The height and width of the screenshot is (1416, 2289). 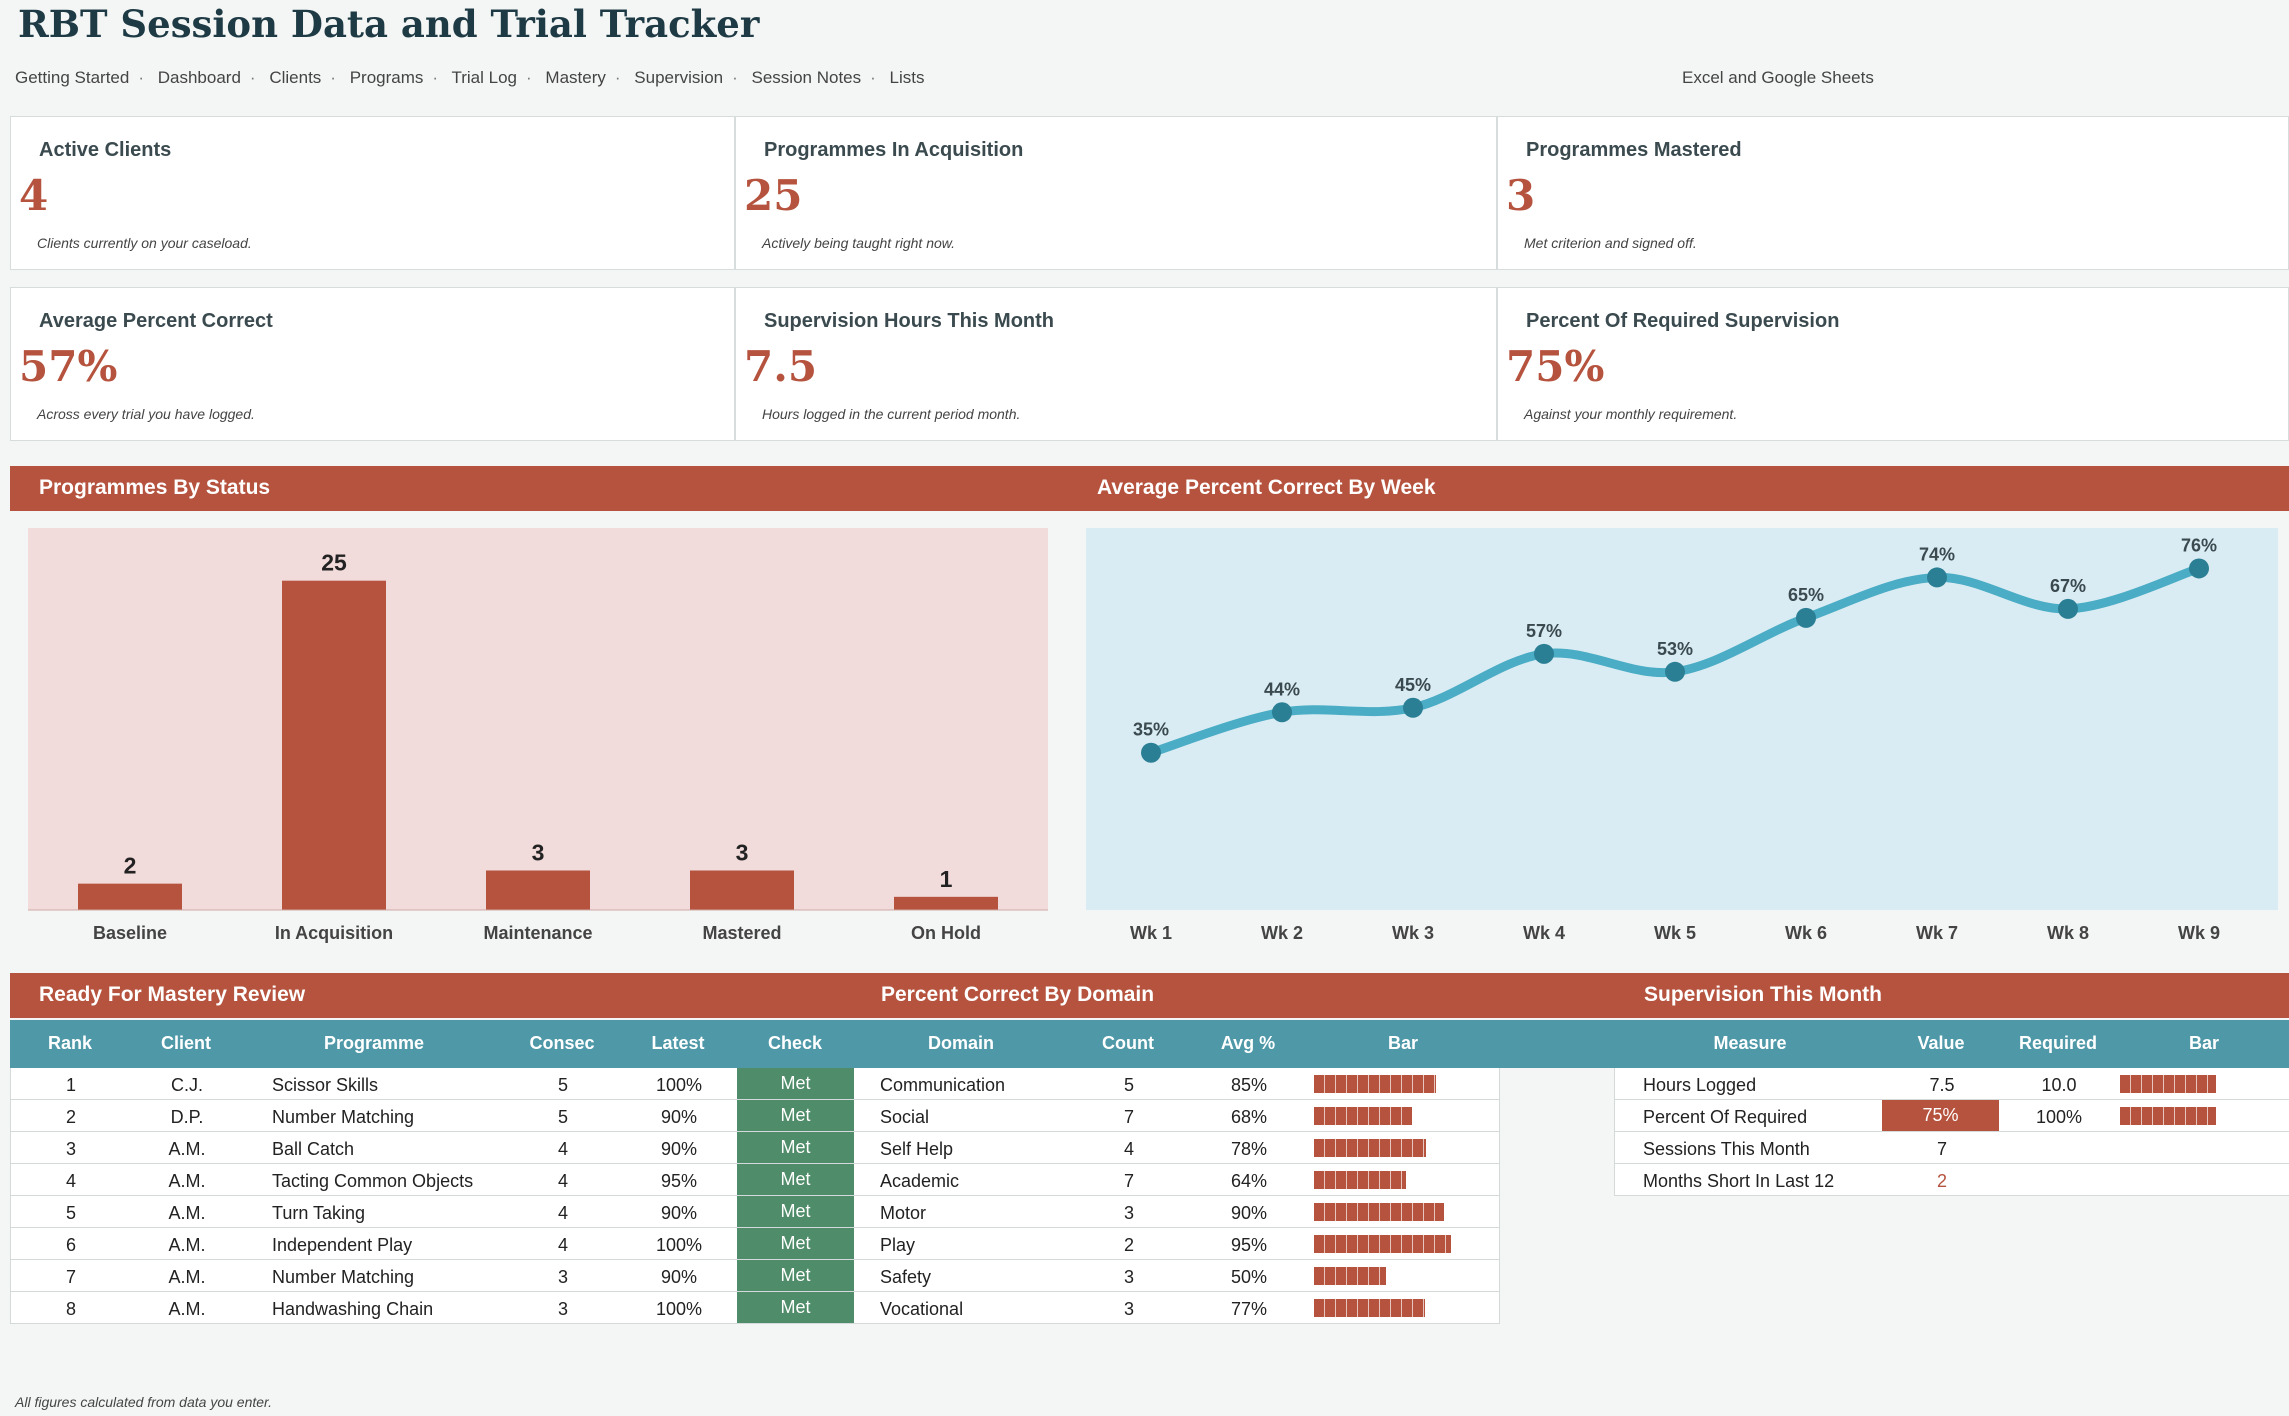 What do you see at coordinates (1151, 730) in the screenshot?
I see `data-label: 35%` at bounding box center [1151, 730].